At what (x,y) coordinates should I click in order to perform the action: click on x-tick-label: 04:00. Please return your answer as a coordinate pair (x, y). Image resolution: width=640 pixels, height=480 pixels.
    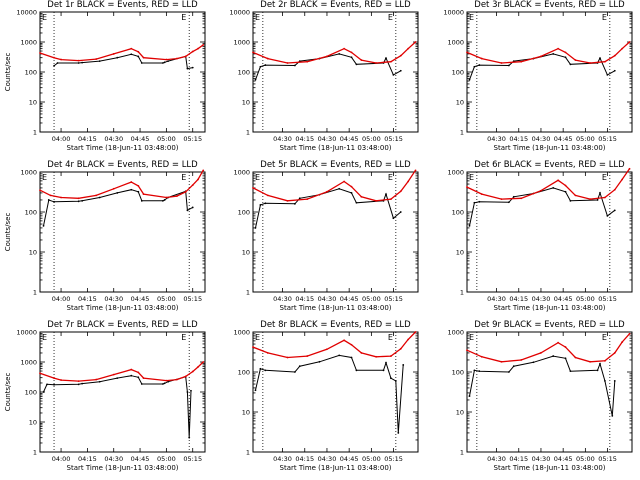
    Looking at the image, I should click on (61, 459).